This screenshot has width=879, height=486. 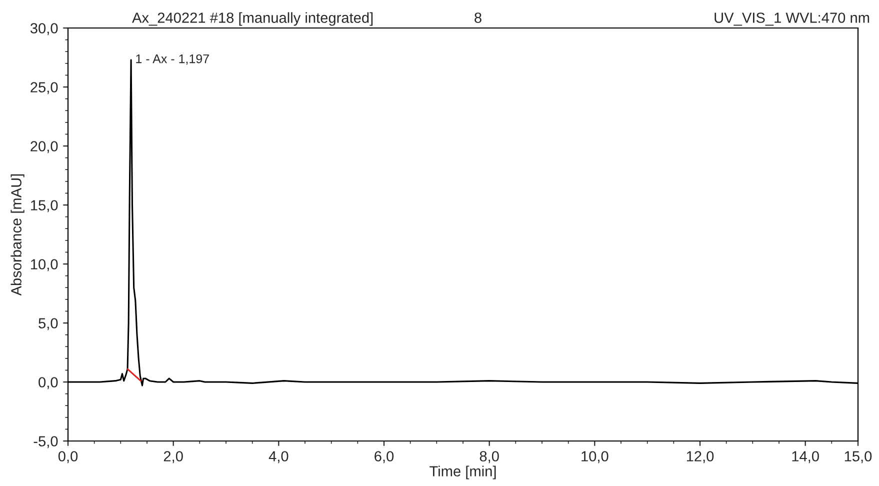 I want to click on y-axis-title: Absorbance [mAU], so click(x=17, y=235).